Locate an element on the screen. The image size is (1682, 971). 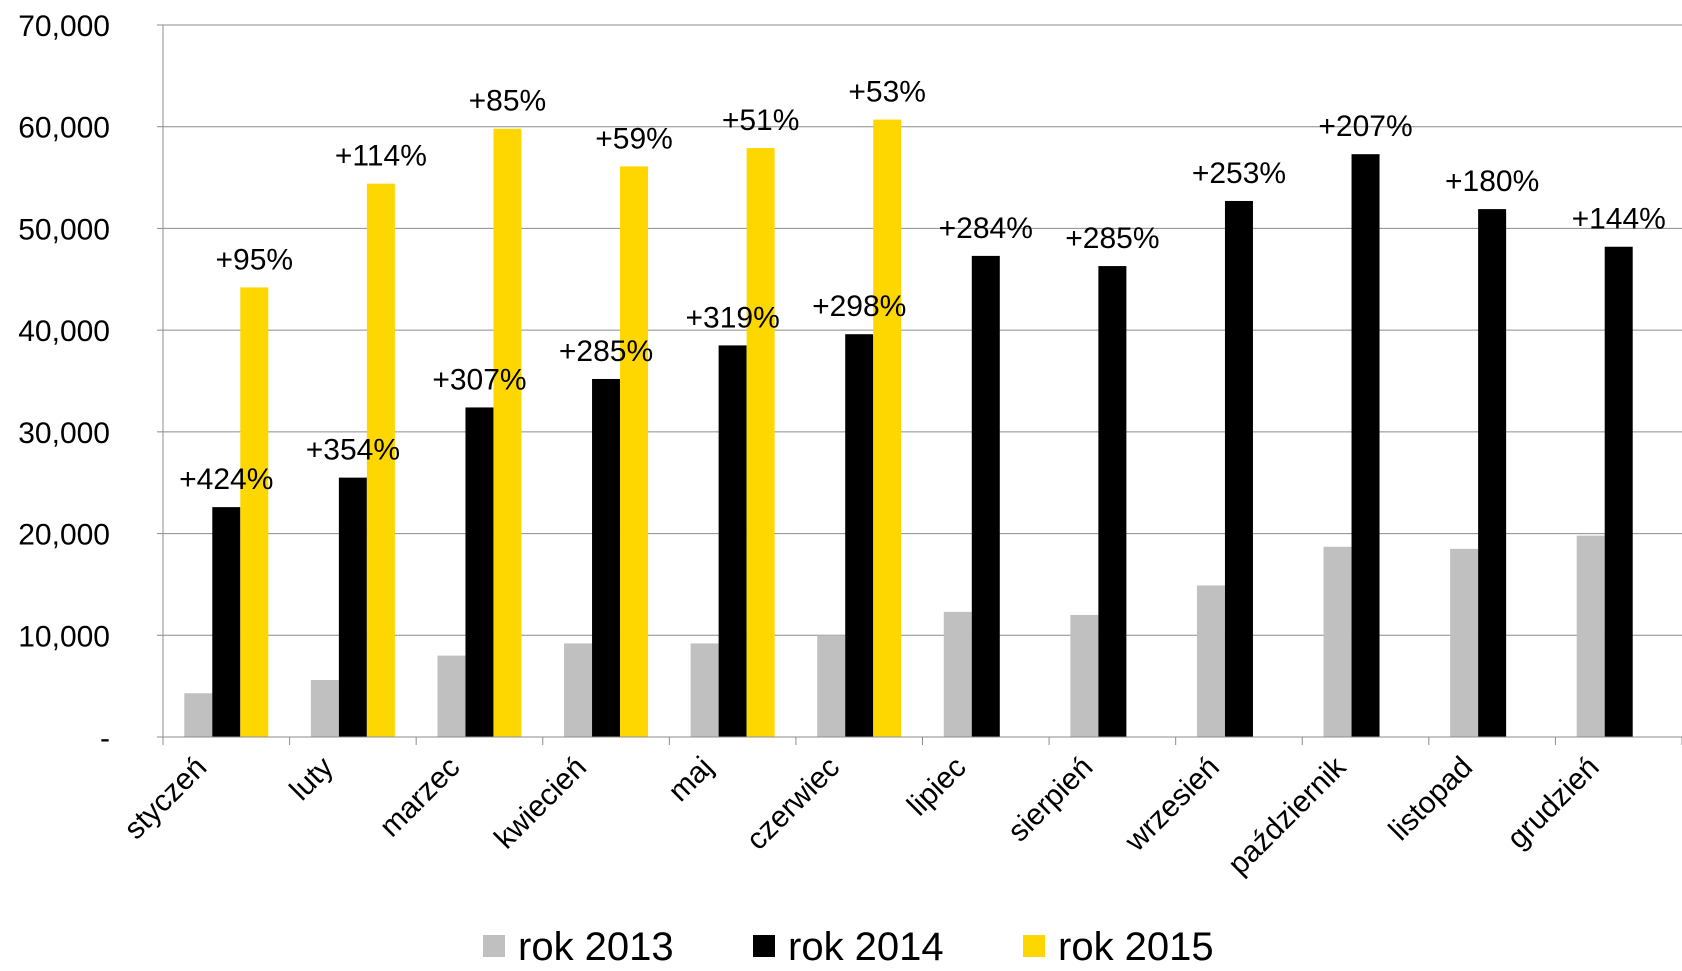
y-tick-label: 20,000 is located at coordinates (64, 535).